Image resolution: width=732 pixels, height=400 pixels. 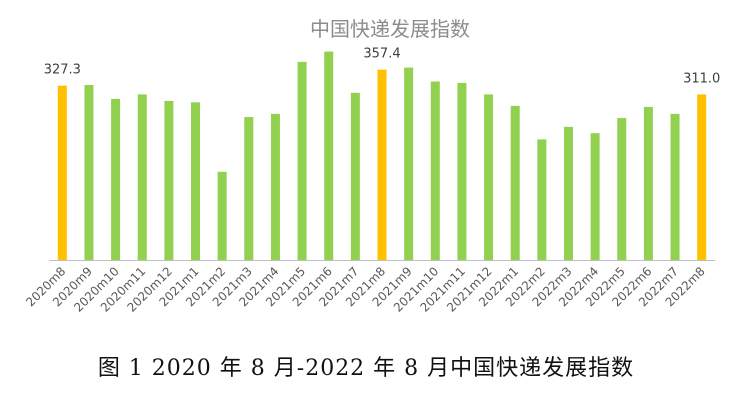 What do you see at coordinates (648, 183) in the screenshot?
I see `bar-2022m6` at bounding box center [648, 183].